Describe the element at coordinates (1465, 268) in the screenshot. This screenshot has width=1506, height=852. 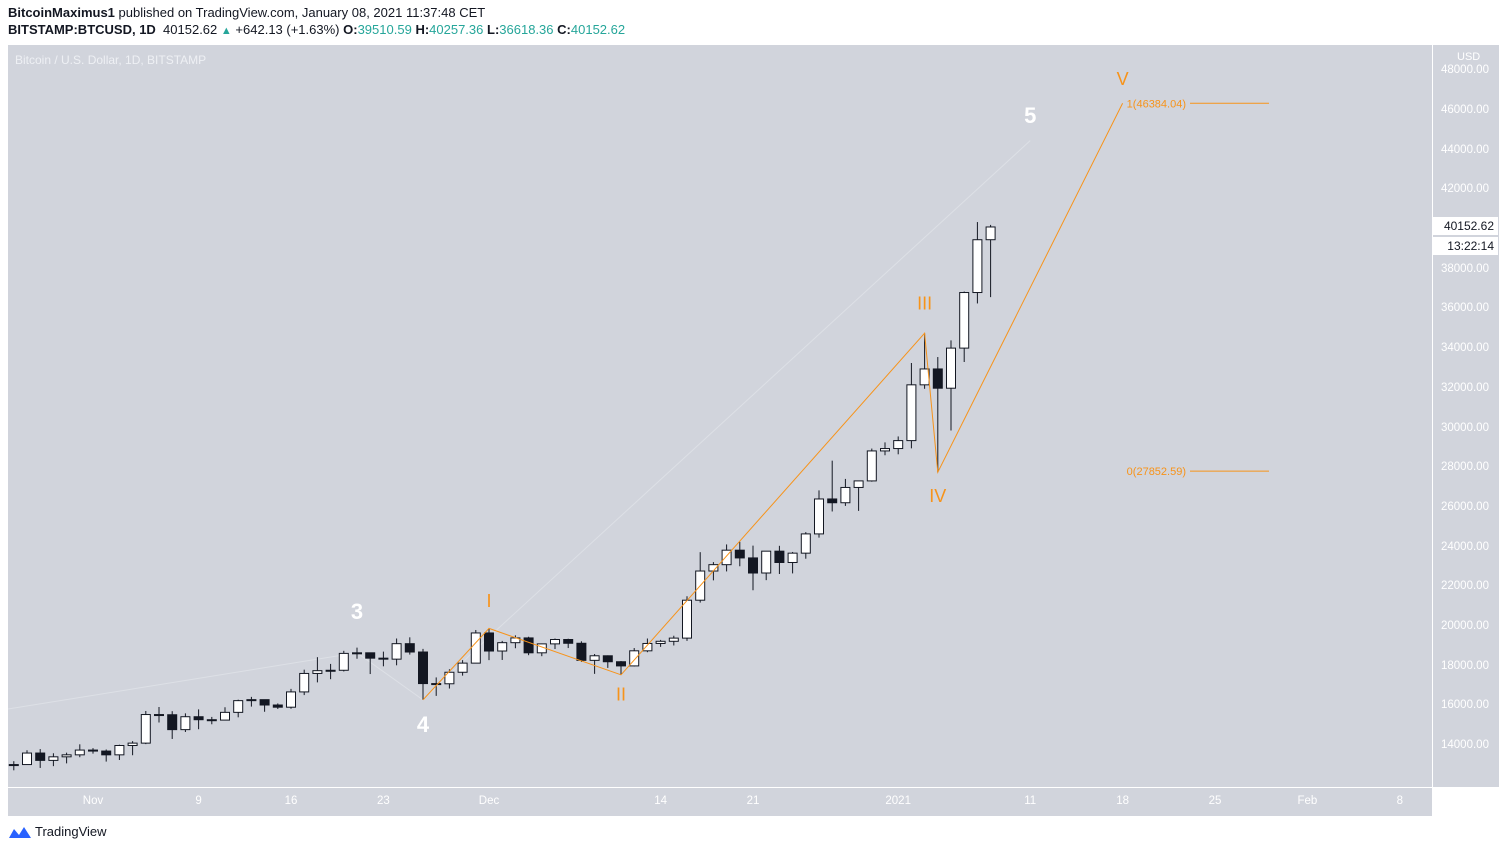
I see `price-tick-label: 38000.00` at that location.